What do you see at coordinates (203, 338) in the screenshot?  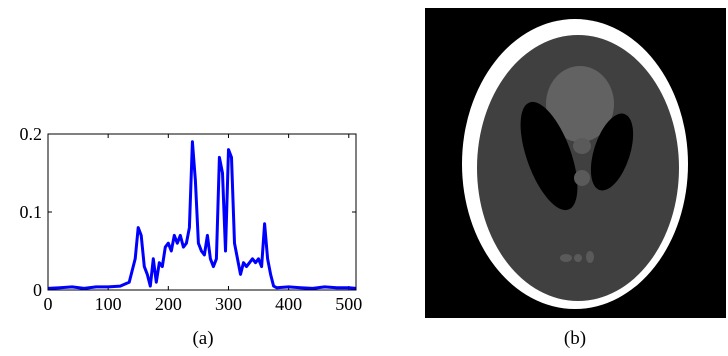 I see `caption-a: (a)` at bounding box center [203, 338].